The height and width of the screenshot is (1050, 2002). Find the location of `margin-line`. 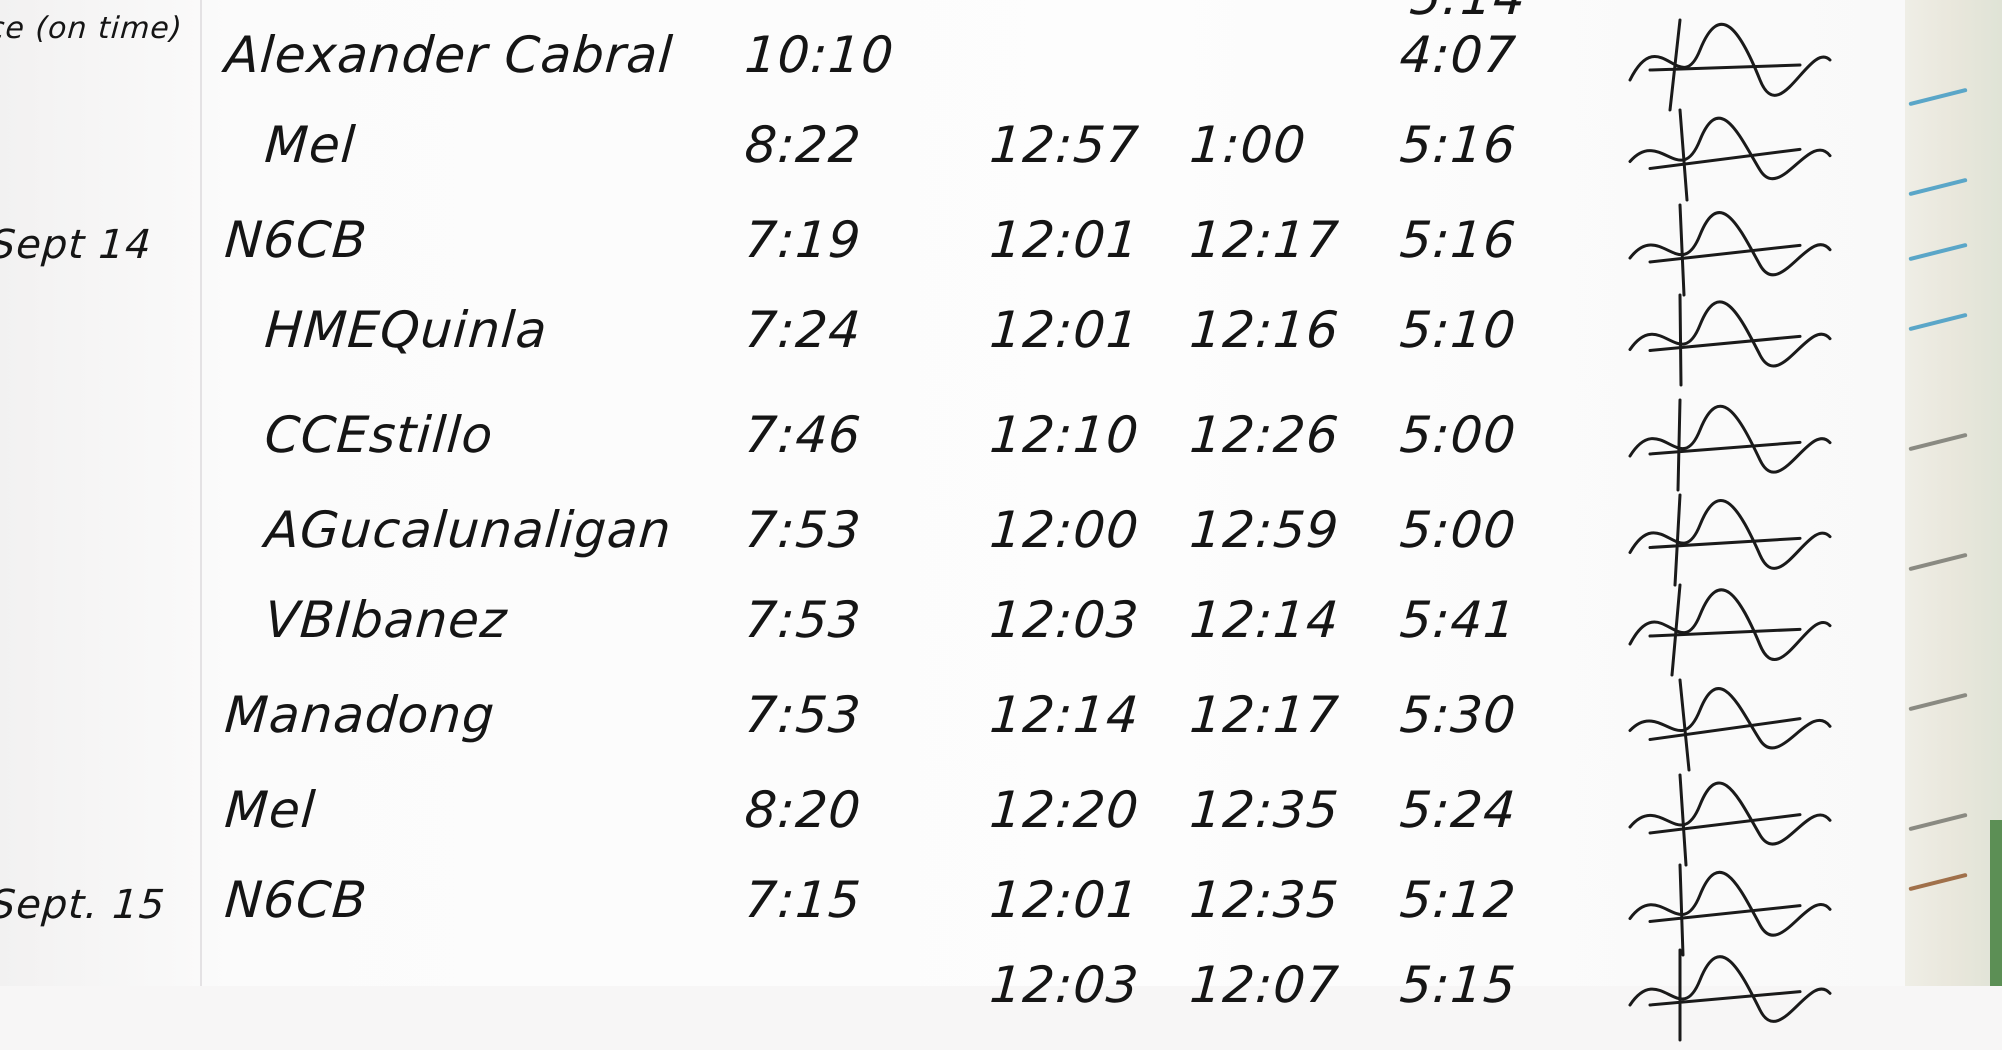

margin-line is located at coordinates (201, 493).